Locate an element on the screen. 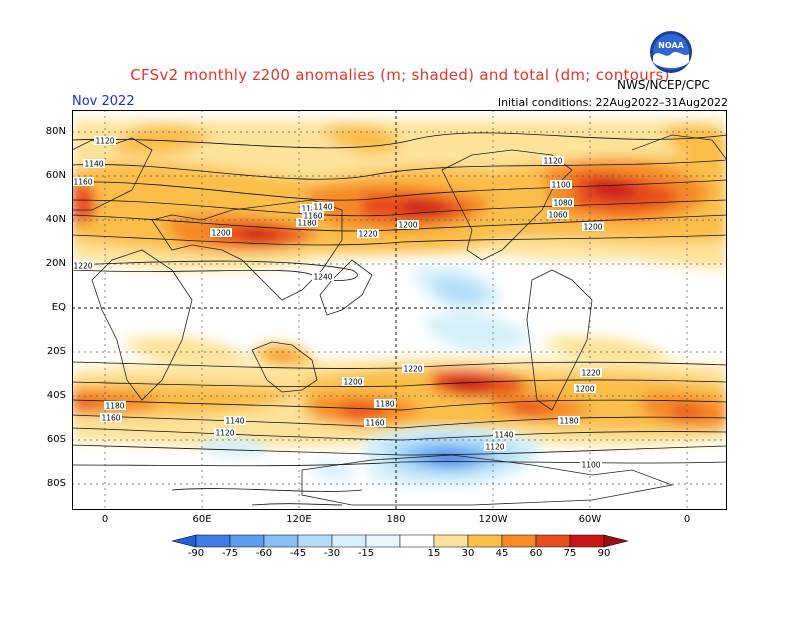 Image resolution: width=800 pixels, height=618 pixels. colorbar-label: -15 is located at coordinates (366, 553).